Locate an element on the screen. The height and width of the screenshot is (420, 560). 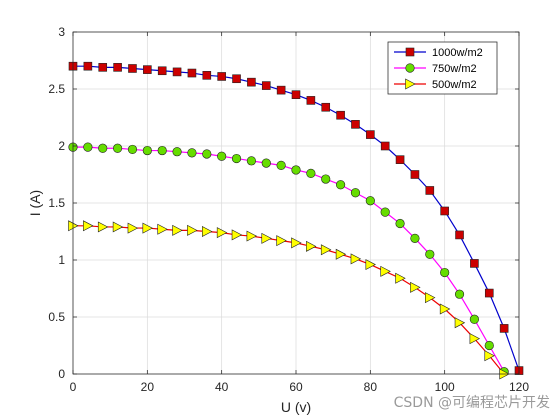
x-tick-label: 0 is located at coordinates (73, 387).